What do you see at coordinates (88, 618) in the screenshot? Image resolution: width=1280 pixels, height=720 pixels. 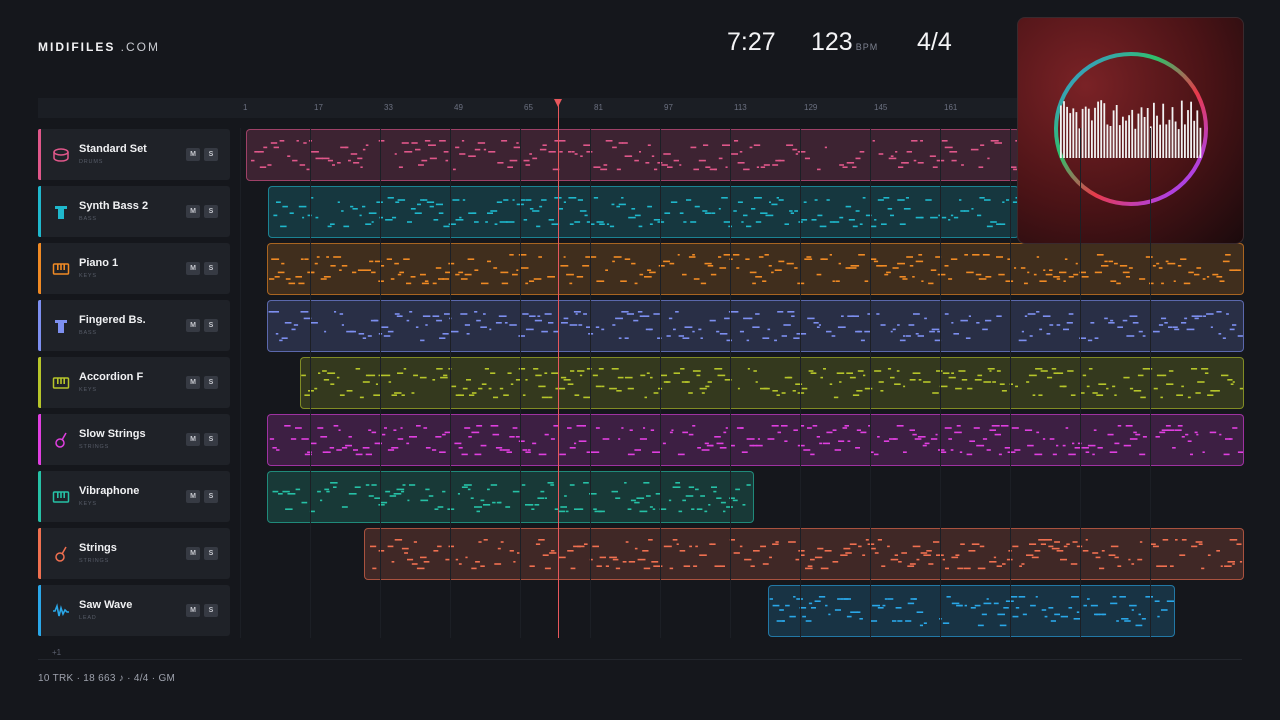 I see `track-category: LEAD` at bounding box center [88, 618].